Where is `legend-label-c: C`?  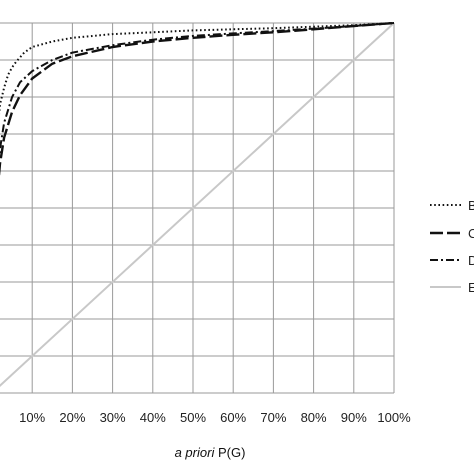 legend-label-c: C is located at coordinates (471, 233).